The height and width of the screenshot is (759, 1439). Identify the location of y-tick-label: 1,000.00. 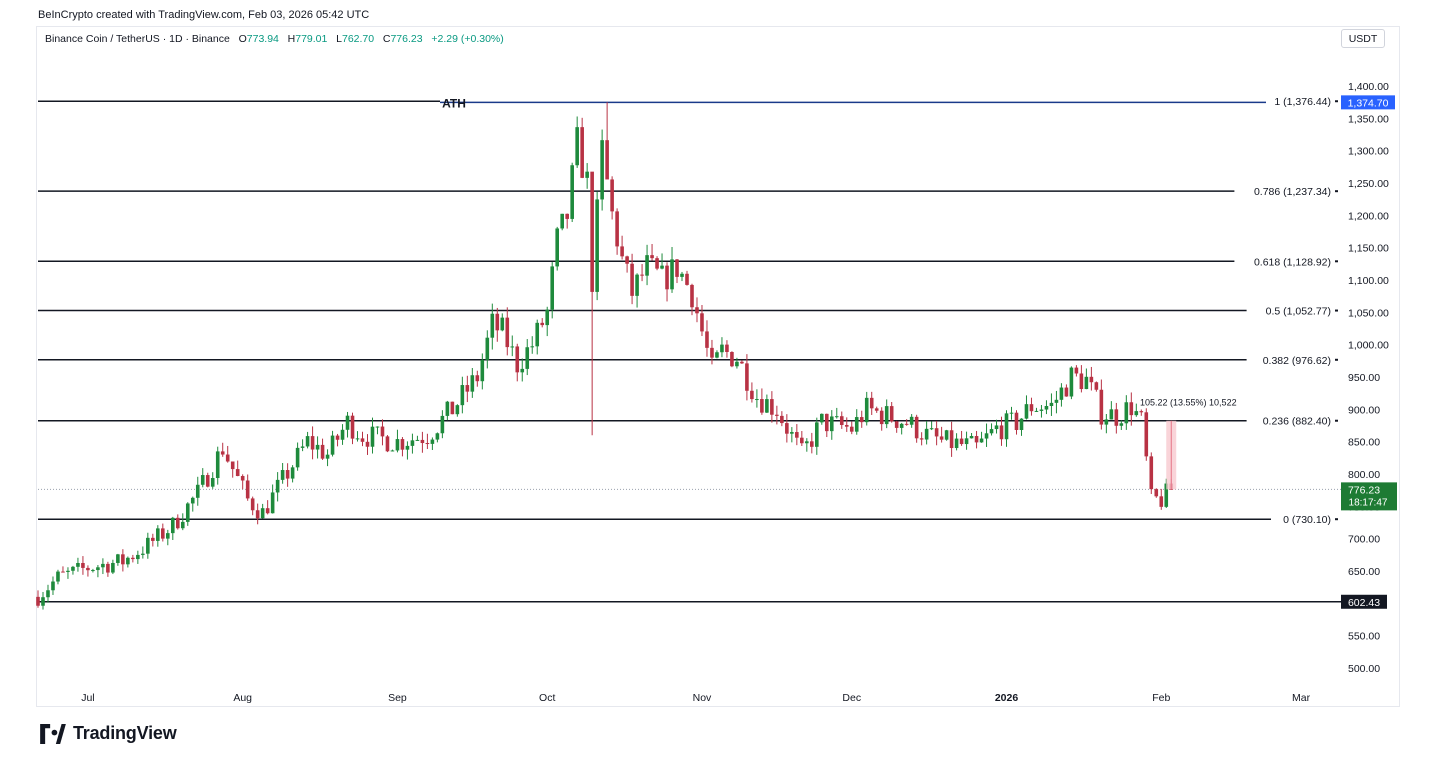
(1368, 346).